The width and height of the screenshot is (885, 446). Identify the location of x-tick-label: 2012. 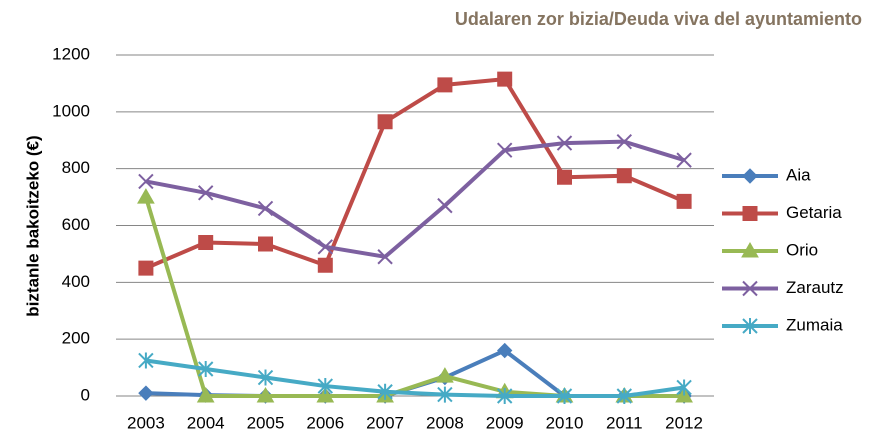
(684, 422).